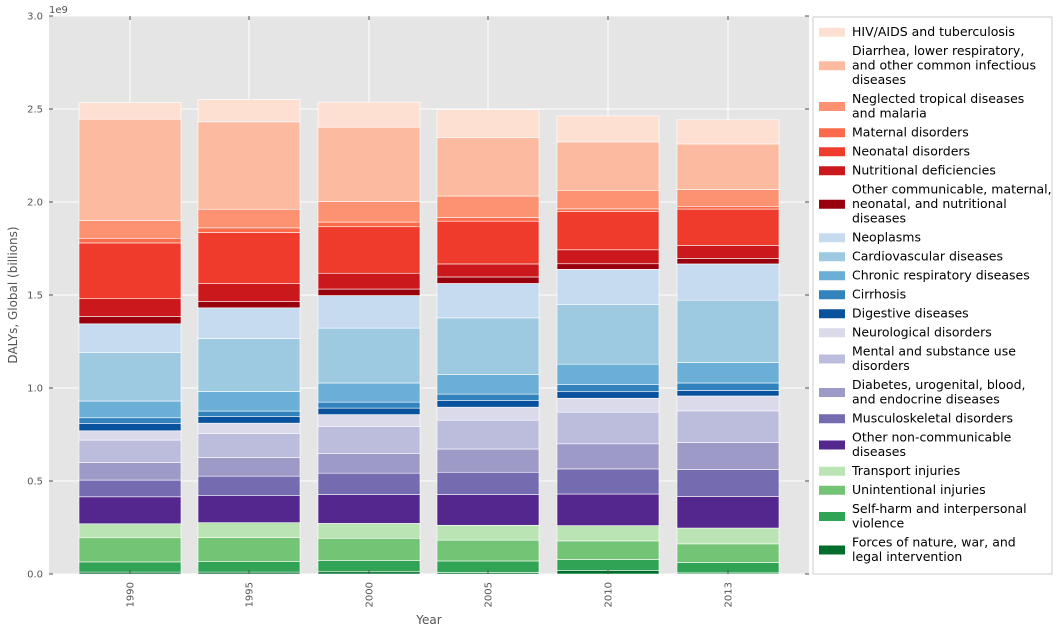  What do you see at coordinates (13, 294) in the screenshot?
I see `y-axis-label: DALYs, Global (billions)` at bounding box center [13, 294].